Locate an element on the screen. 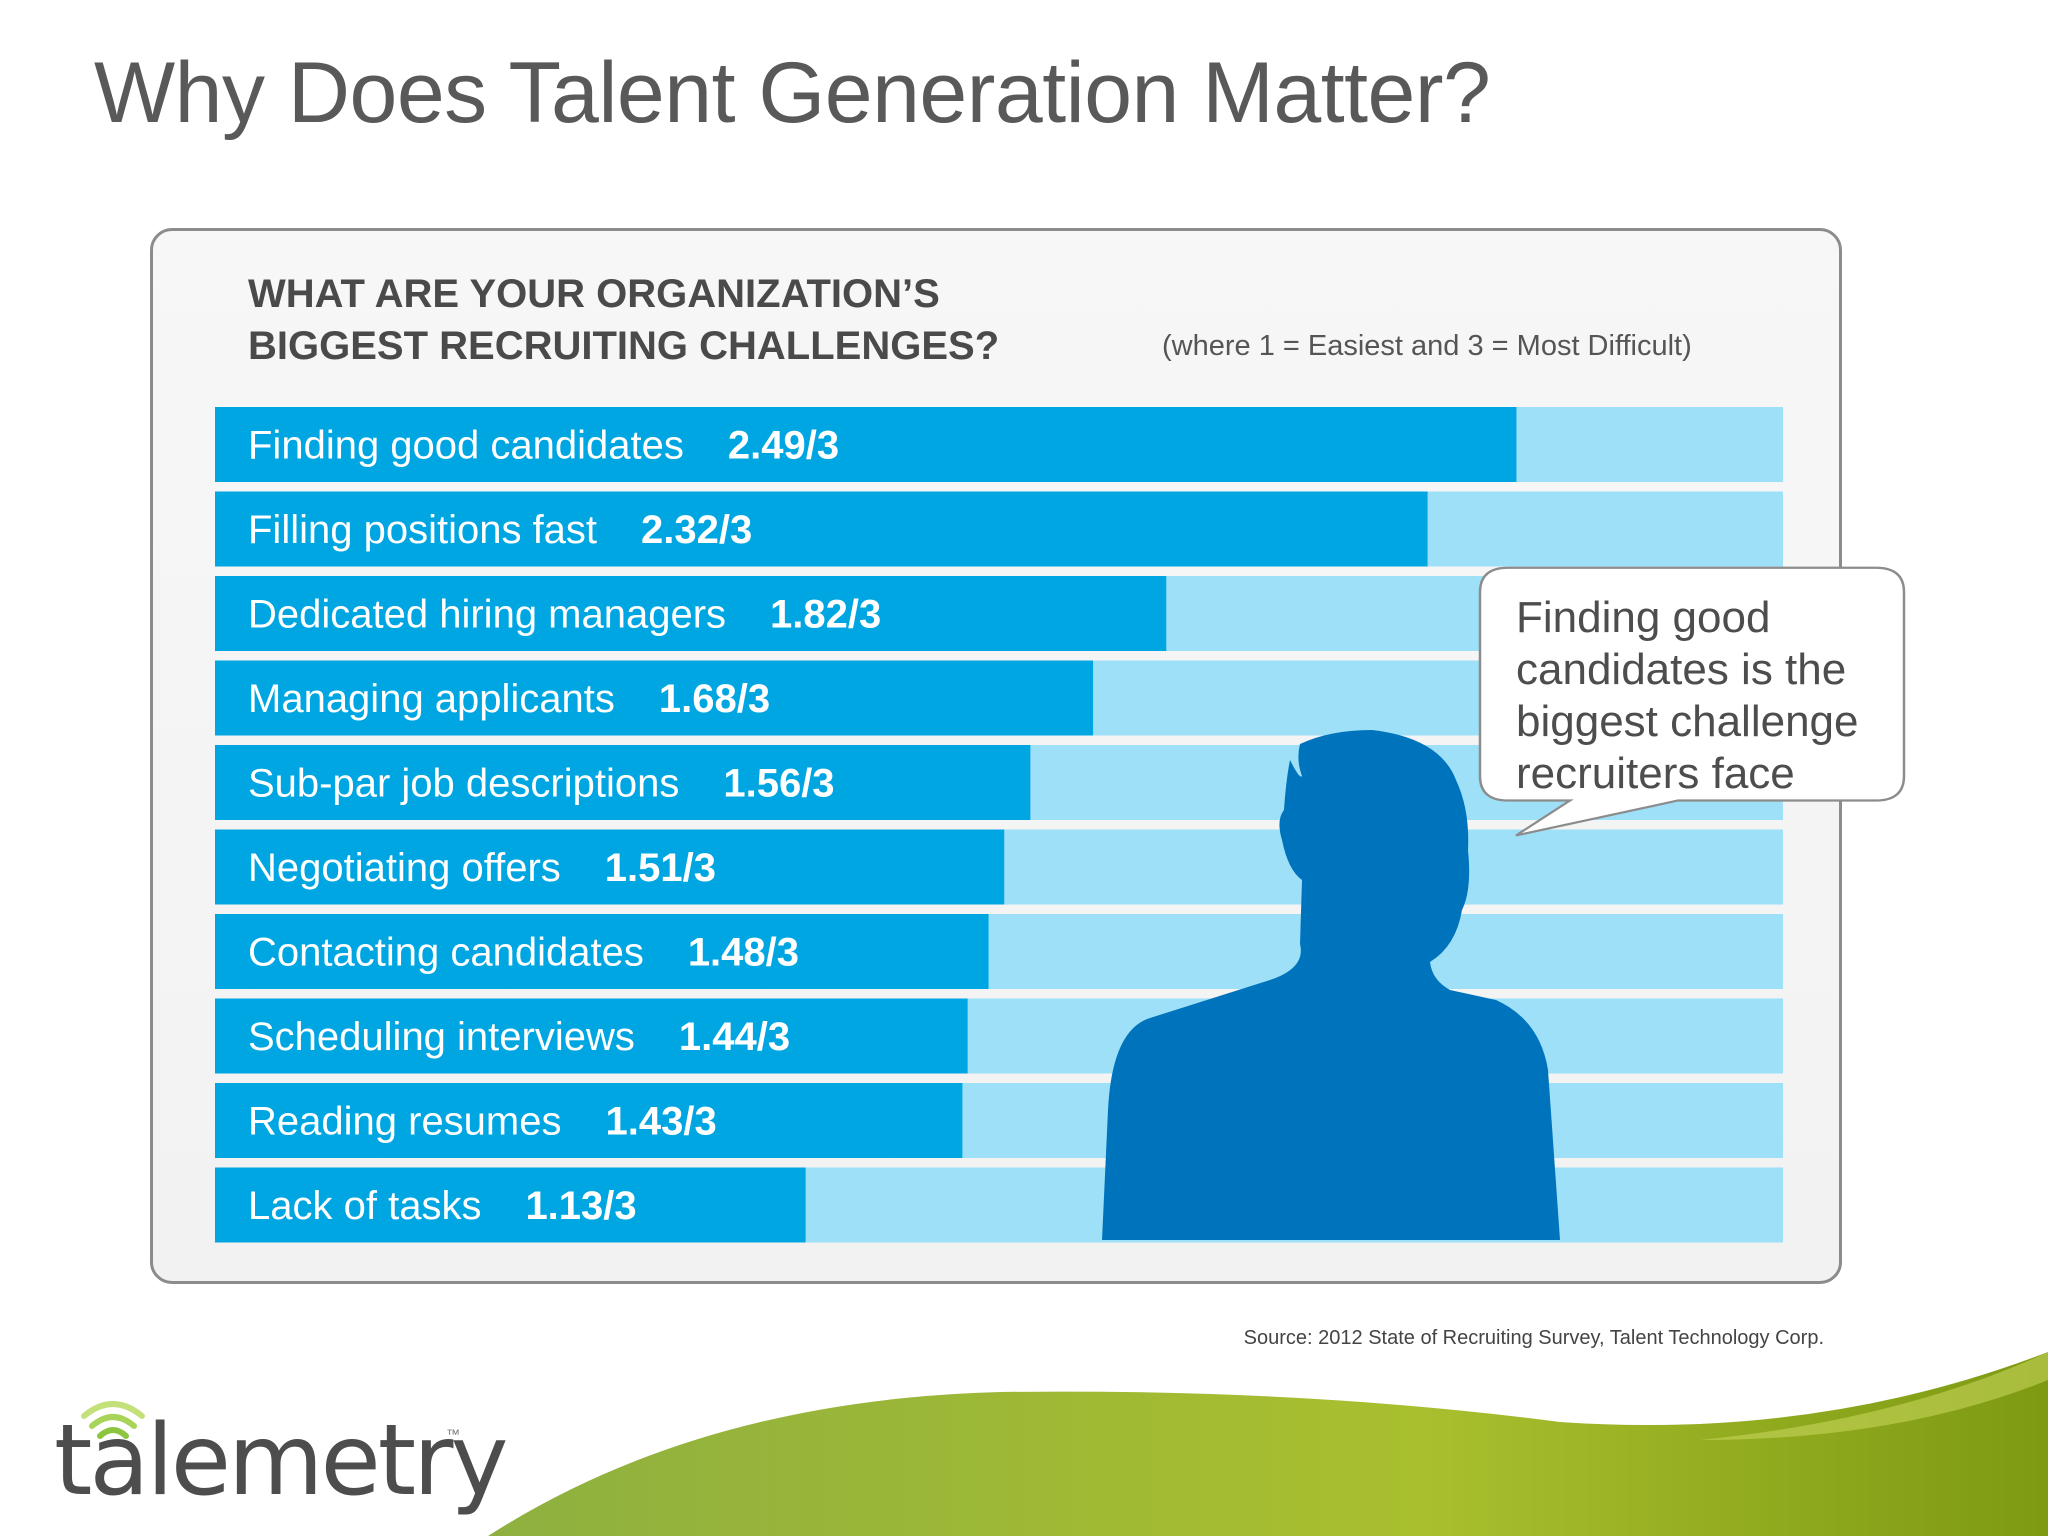 This screenshot has width=2048, height=1536. bar-value-label: 2.49/3 is located at coordinates (783, 446).